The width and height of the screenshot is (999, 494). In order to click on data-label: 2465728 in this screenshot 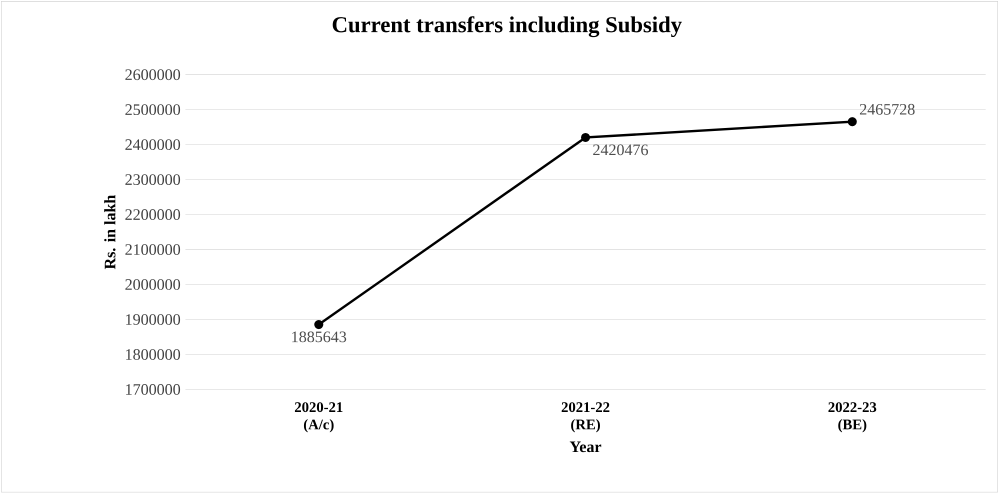, I will do `click(887, 109)`.